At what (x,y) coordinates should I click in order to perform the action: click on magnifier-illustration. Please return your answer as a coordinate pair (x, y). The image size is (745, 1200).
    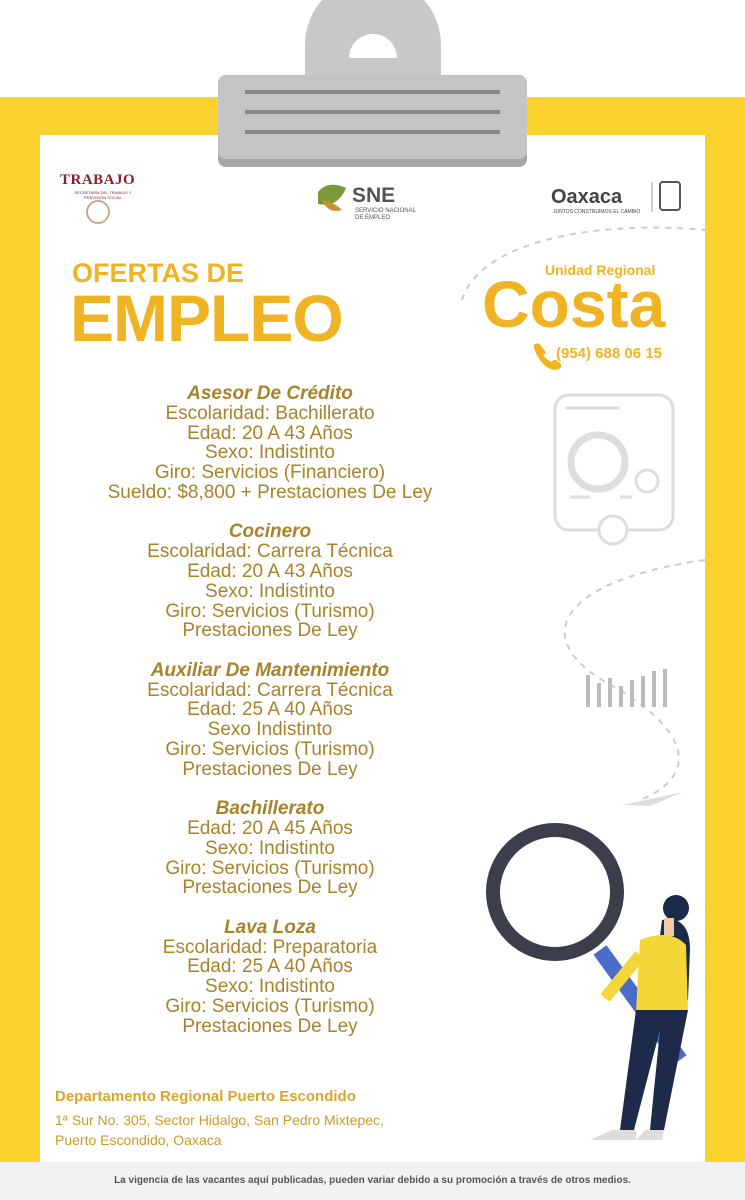
    Looking at the image, I should click on (588, 981).